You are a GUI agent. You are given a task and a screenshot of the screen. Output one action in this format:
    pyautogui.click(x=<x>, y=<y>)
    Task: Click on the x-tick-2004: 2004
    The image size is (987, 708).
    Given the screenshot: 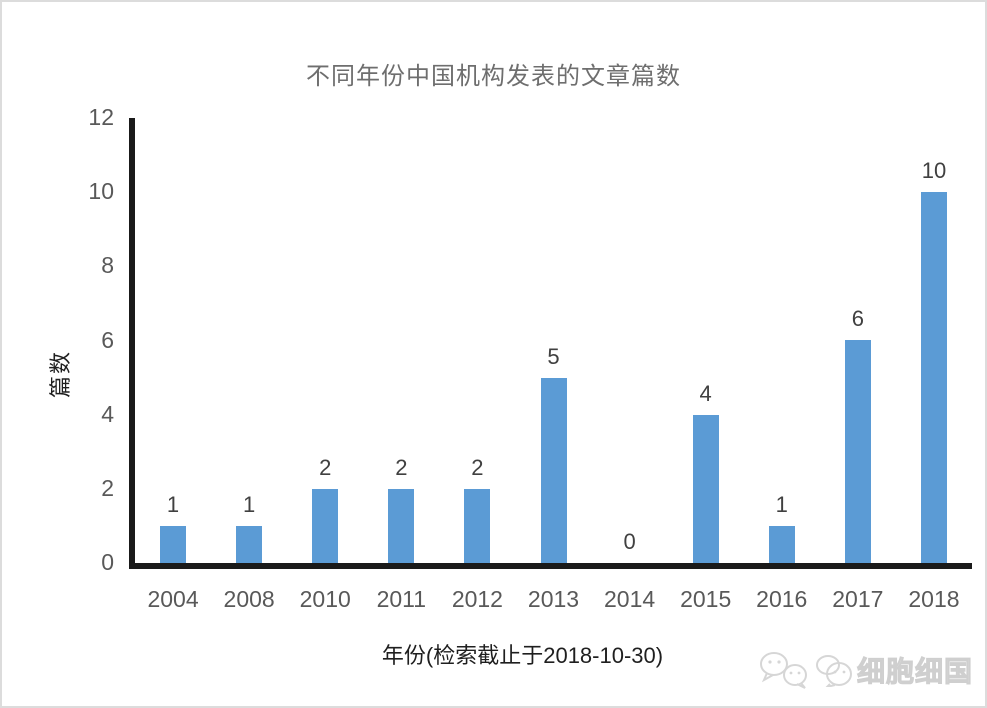 What is the action you would take?
    pyautogui.click(x=173, y=599)
    